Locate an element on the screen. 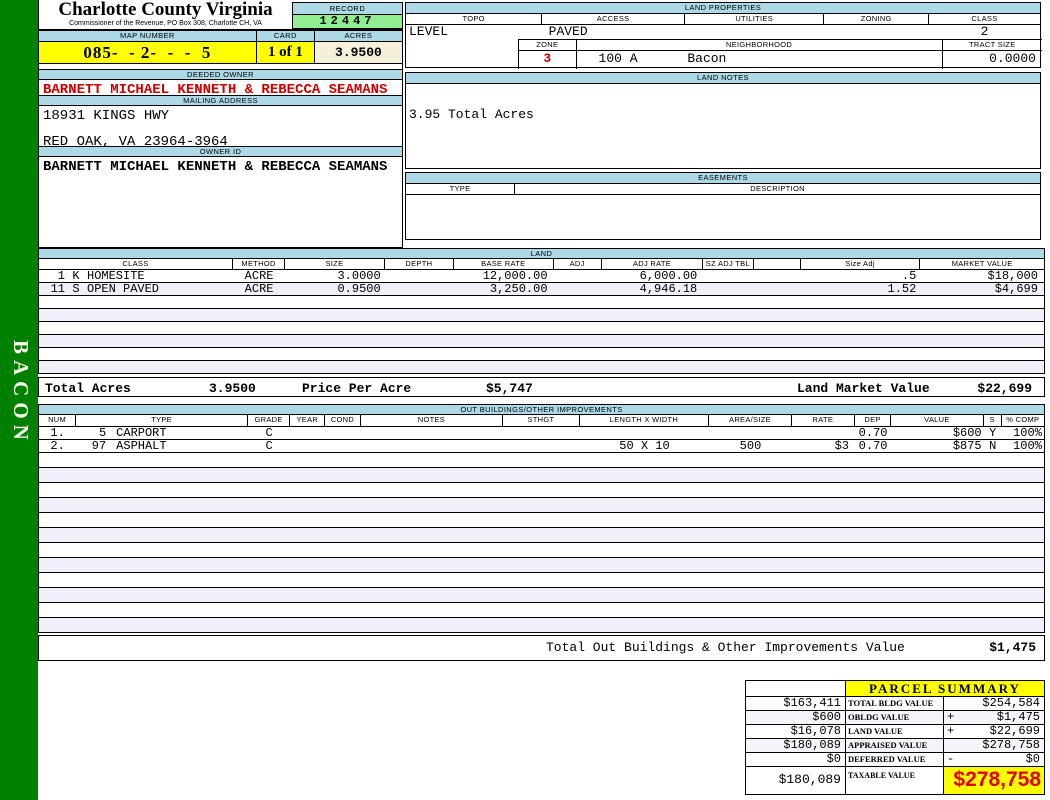 This screenshot has height=800, width=1050. col-s: S is located at coordinates (993, 420).